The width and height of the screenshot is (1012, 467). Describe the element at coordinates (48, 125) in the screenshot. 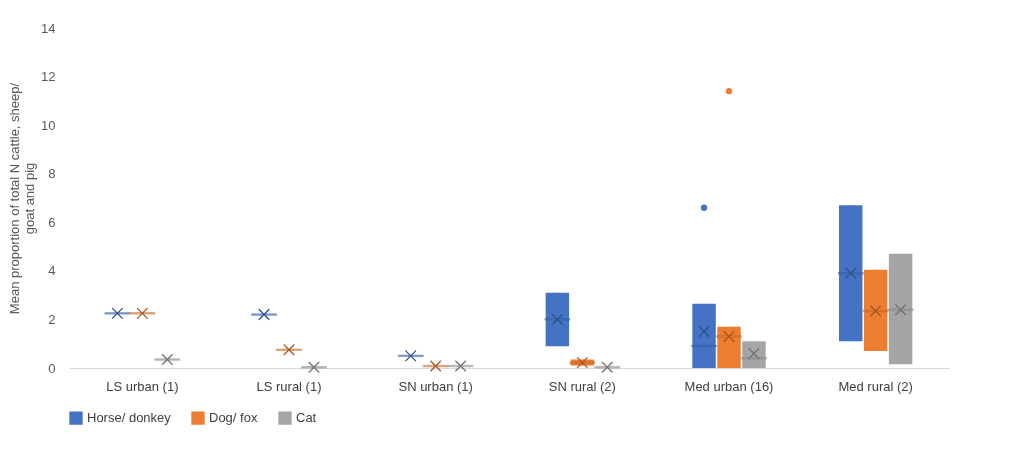

I see `y-tick-label: 10` at that location.